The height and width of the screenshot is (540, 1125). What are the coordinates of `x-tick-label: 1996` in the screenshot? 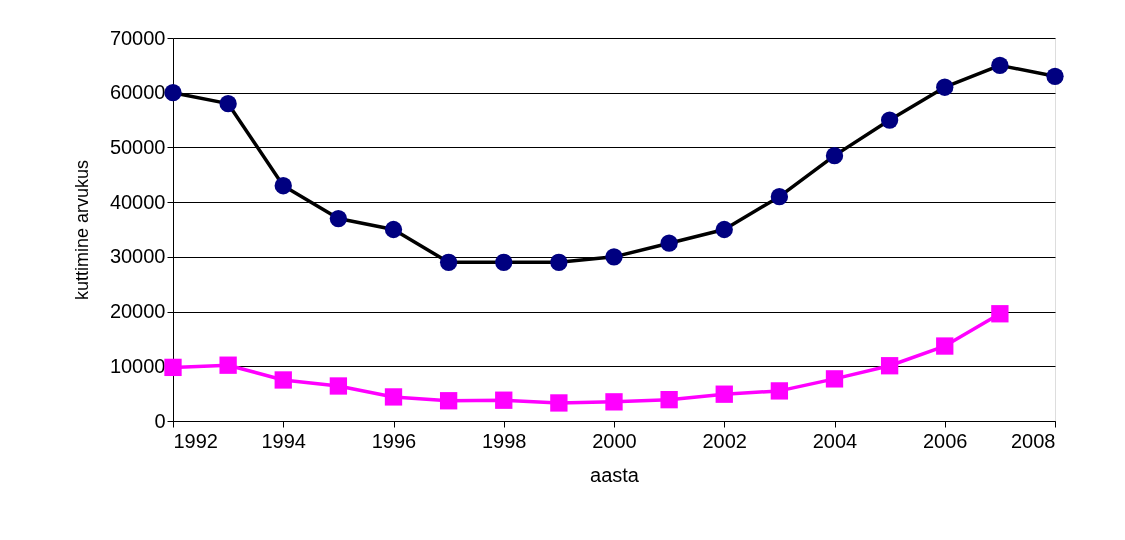 It's located at (394, 440).